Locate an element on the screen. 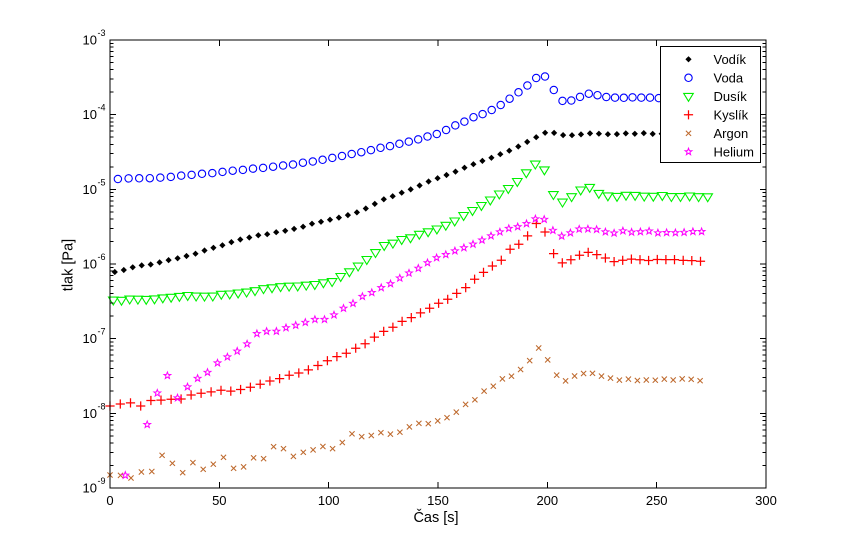 Image resolution: width=845 pixels, height=549 pixels. svg-text: -6 is located at coordinates (102, 257).